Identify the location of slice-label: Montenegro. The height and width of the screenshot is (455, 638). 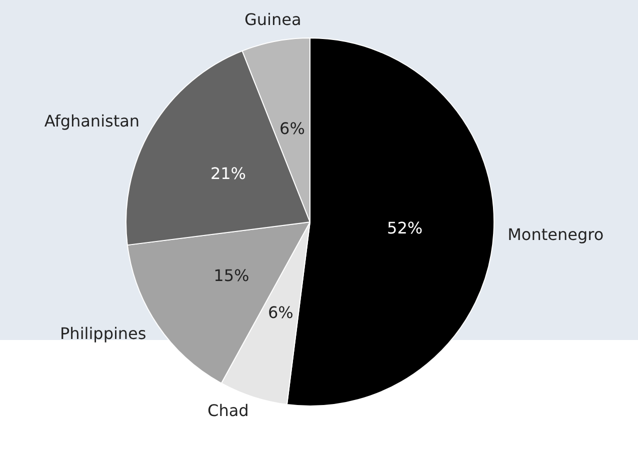
(556, 234).